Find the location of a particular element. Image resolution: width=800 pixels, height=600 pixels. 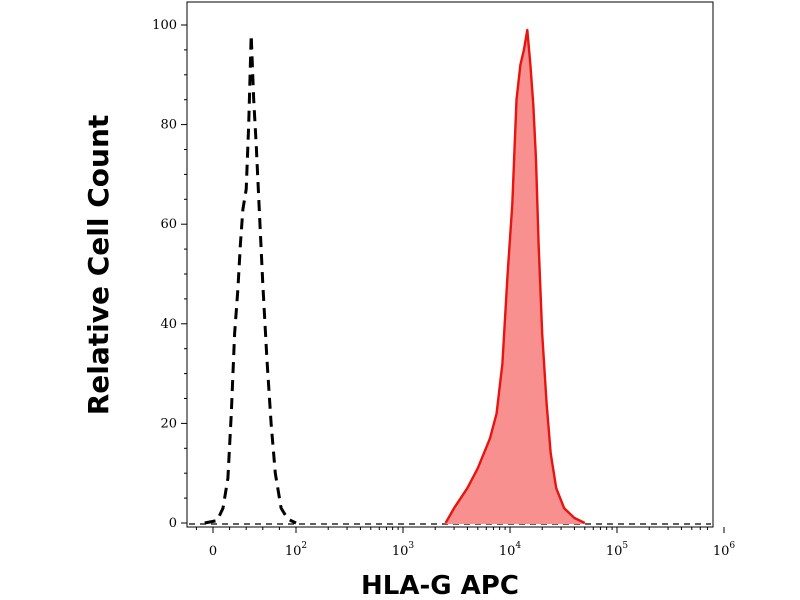

x-tick-label: 10⁶ is located at coordinates (724, 550).